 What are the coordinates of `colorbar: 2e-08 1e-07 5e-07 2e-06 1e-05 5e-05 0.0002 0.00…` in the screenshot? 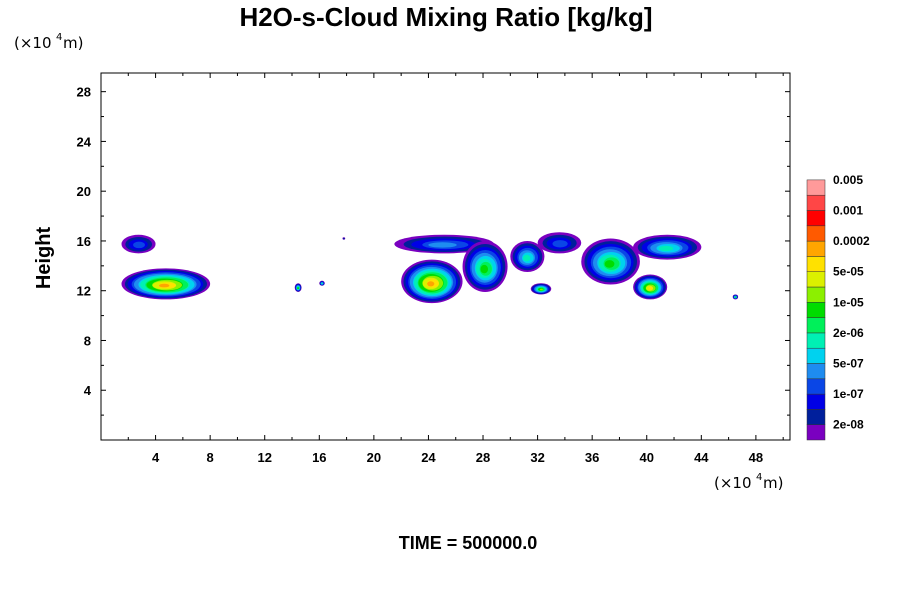 It's located at (838, 307).